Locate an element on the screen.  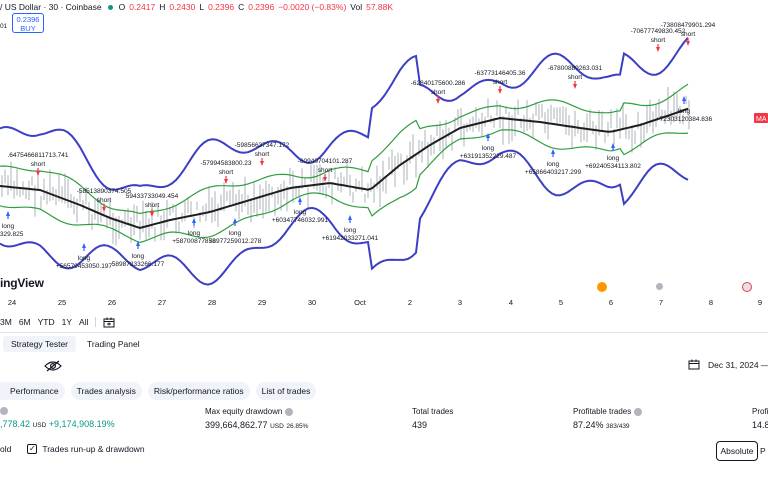
tab-list-of-trades: List of trades is located at coordinates (286, 391).